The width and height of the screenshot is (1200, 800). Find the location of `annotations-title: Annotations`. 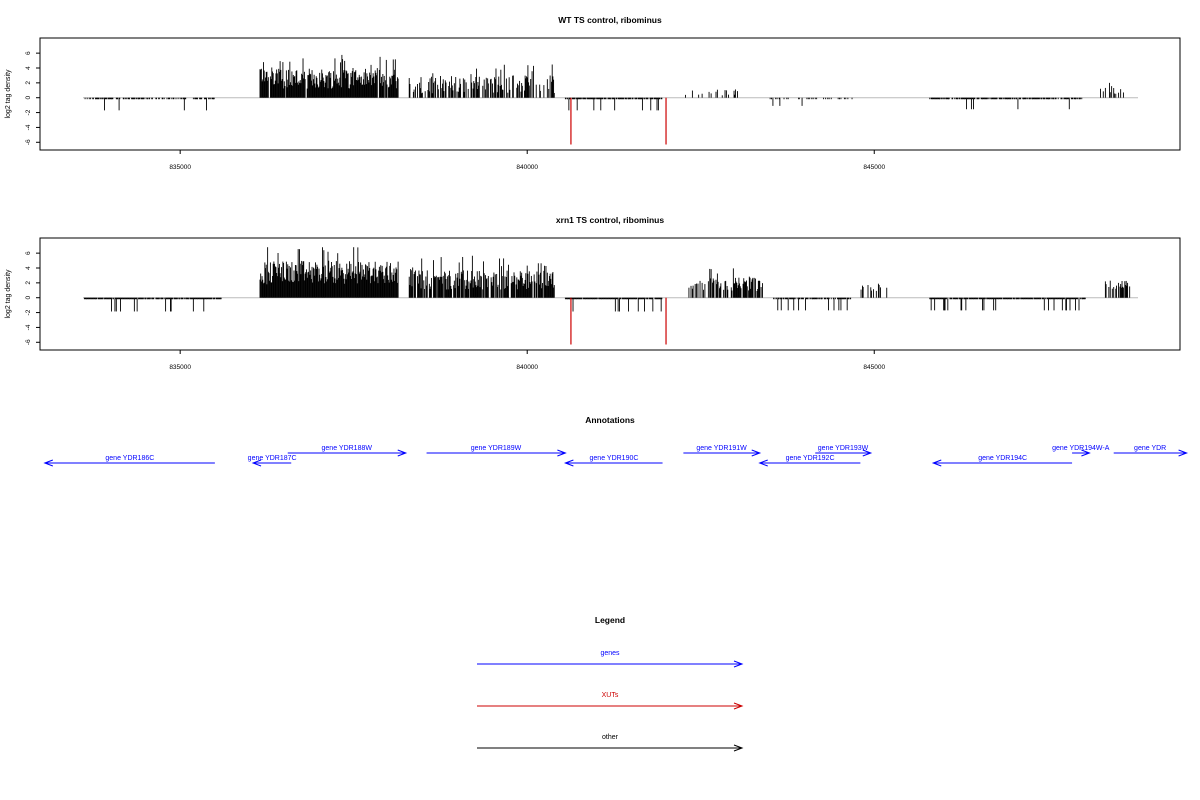

annotations-title: Annotations is located at coordinates (610, 420).